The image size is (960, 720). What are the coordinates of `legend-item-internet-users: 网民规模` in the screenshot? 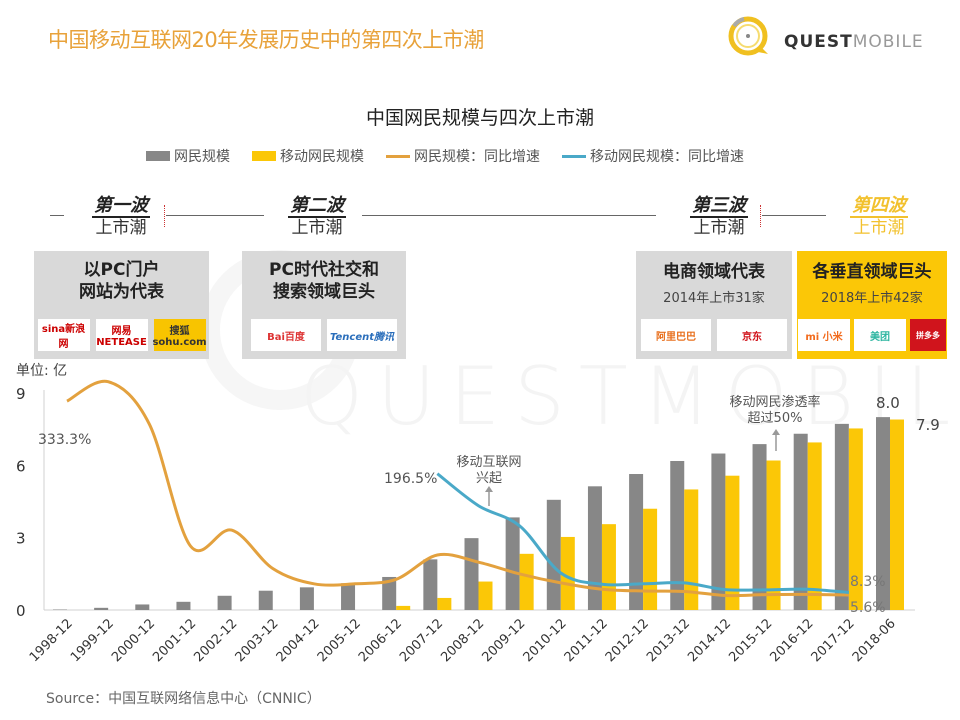 It's located at (188, 156).